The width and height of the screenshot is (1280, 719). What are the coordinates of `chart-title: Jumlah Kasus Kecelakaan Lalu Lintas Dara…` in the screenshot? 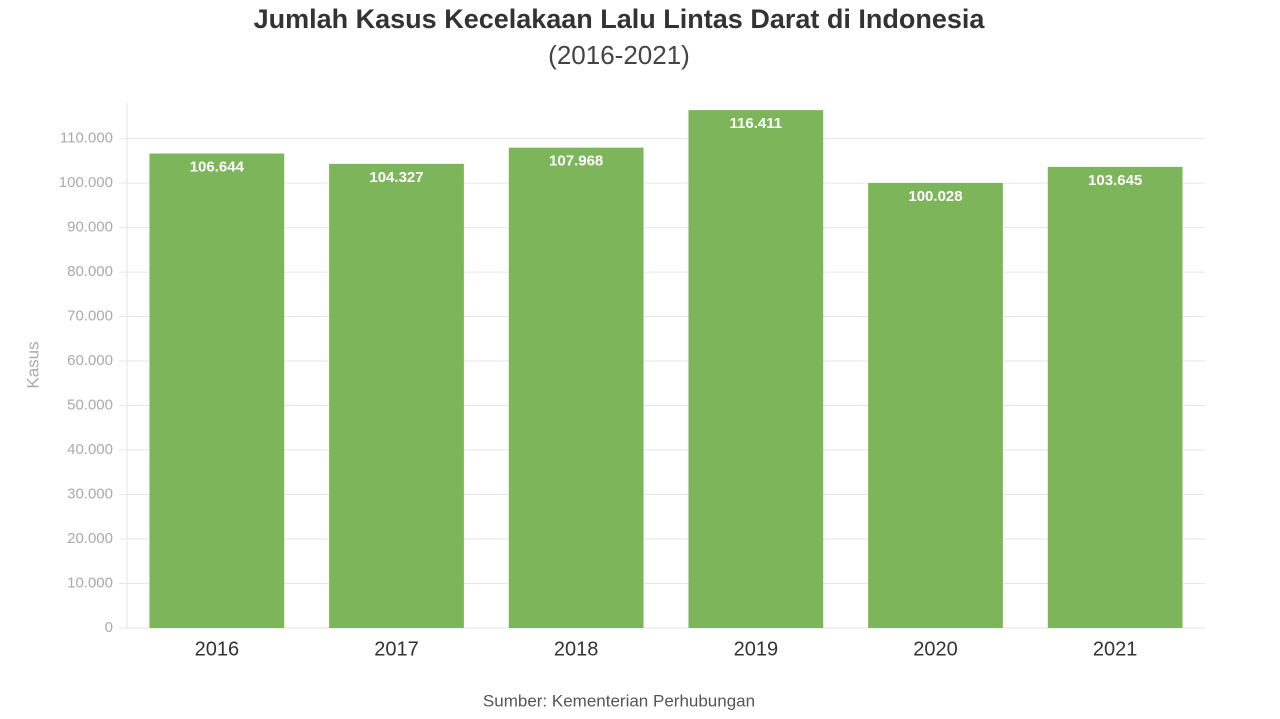 It's located at (620, 19).